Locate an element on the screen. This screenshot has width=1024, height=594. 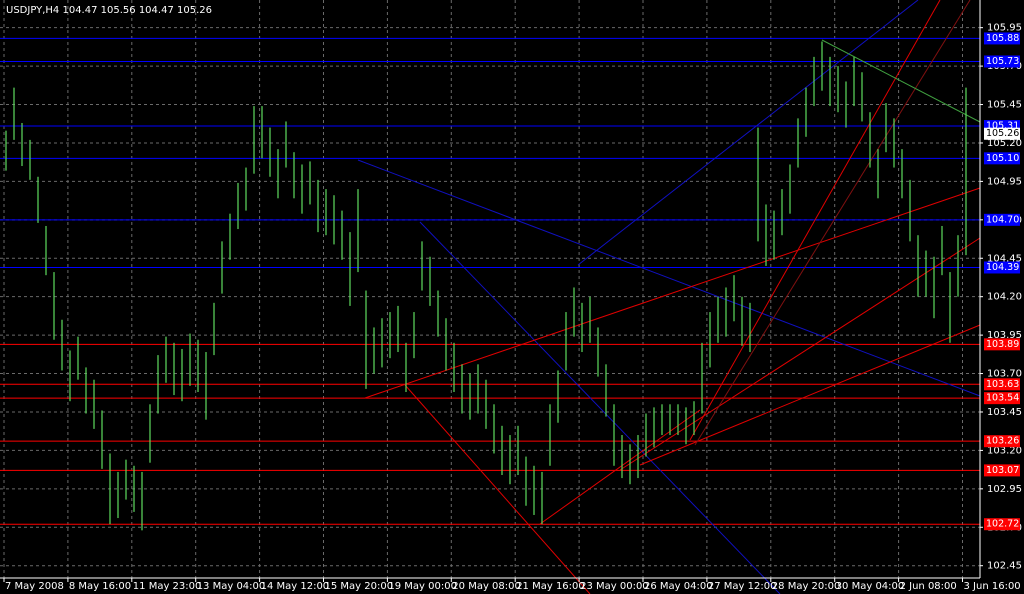
x-tick-label: 14 May 12:00 is located at coordinates (295, 586).